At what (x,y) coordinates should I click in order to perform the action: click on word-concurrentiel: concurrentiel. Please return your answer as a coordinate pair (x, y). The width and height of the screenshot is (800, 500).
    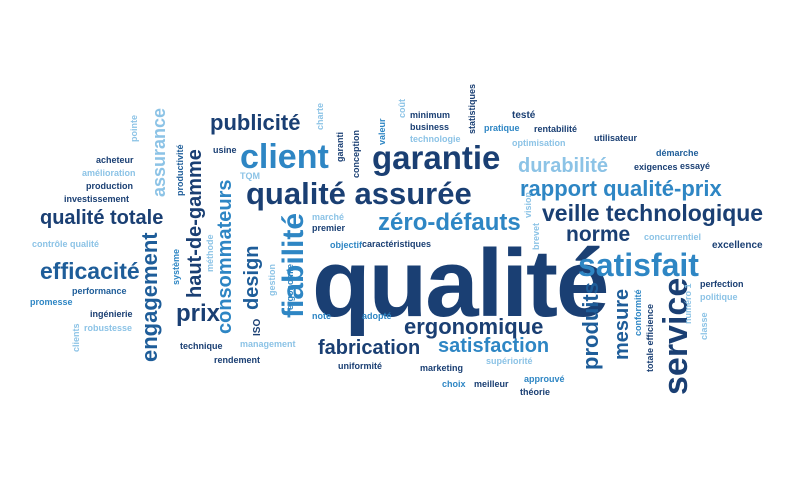
    Looking at the image, I should click on (673, 237).